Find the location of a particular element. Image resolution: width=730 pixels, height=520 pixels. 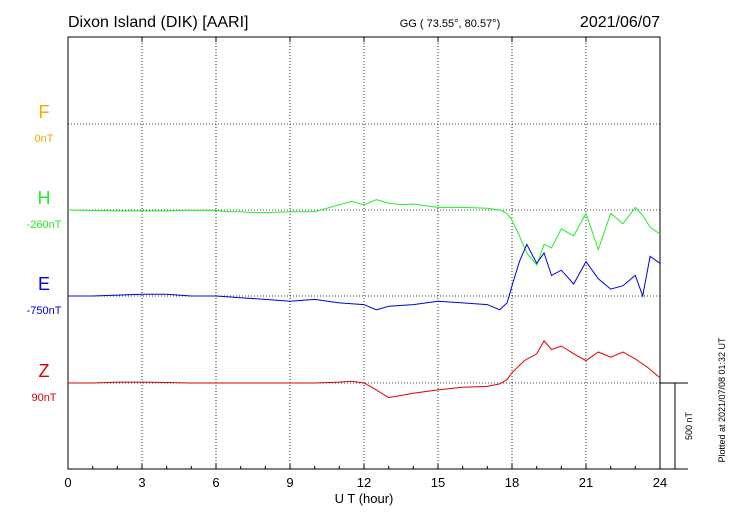

x-tick-label: 3 is located at coordinates (141, 482).